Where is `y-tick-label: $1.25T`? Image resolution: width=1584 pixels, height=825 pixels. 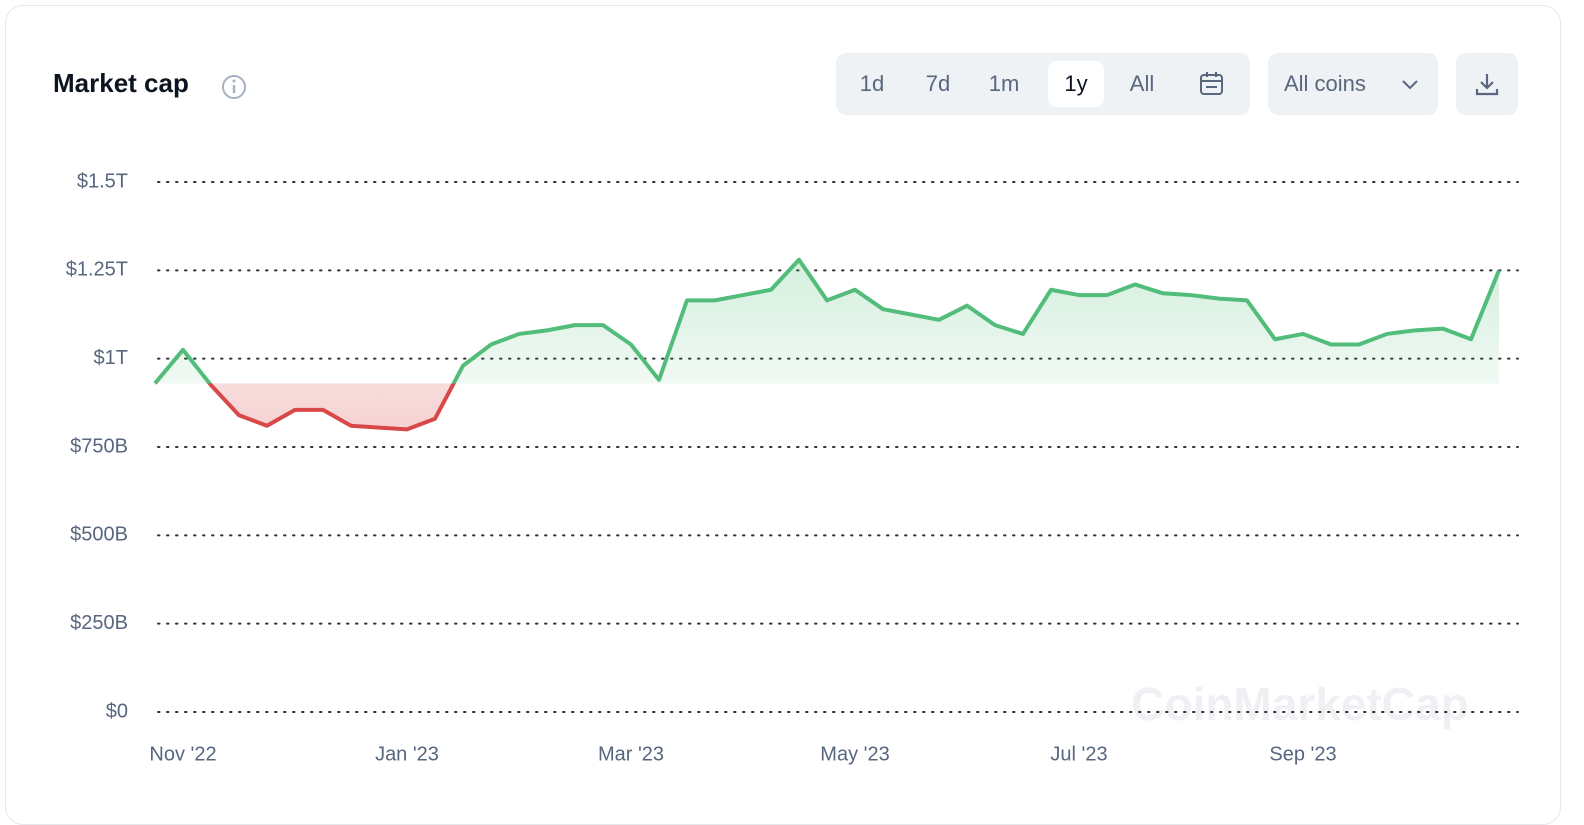 y-tick-label: $1.25T is located at coordinates (97, 270).